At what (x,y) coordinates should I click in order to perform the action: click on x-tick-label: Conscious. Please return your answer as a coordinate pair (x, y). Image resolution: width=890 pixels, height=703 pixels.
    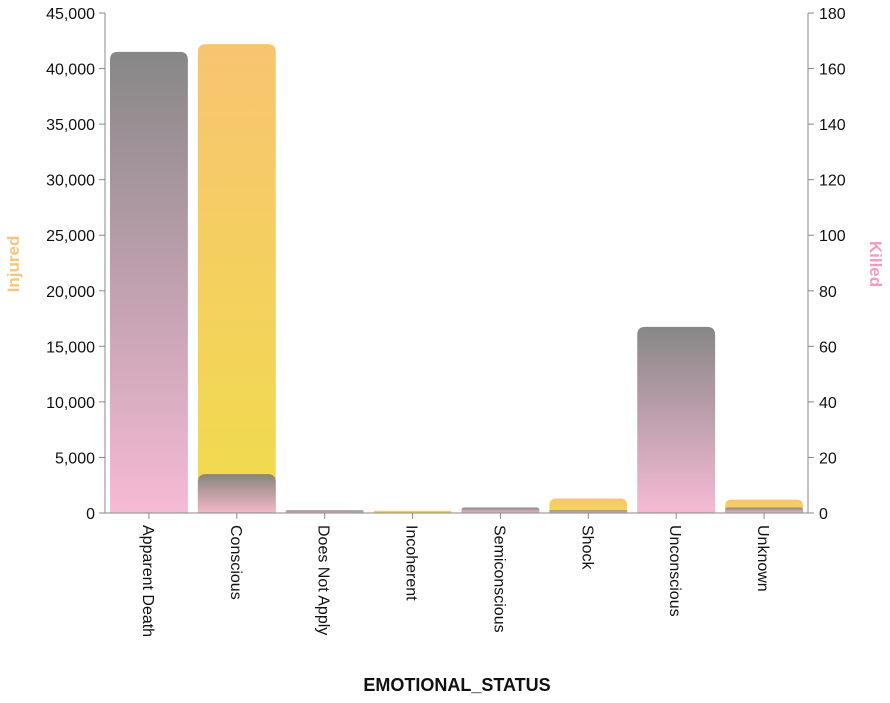
    Looking at the image, I should click on (235, 562).